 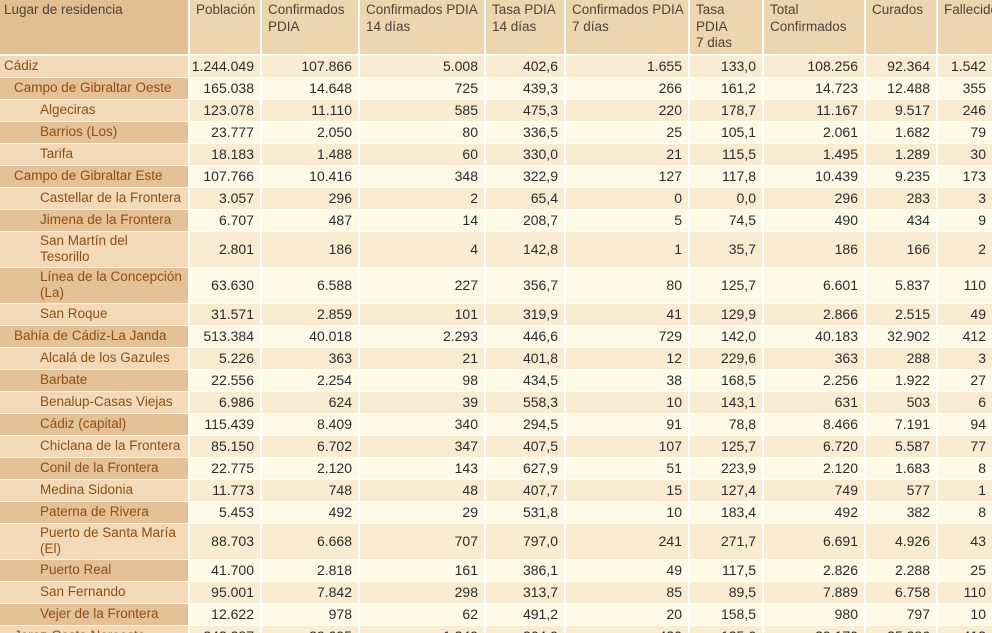 I want to click on cell: 186, so click(x=311, y=249).